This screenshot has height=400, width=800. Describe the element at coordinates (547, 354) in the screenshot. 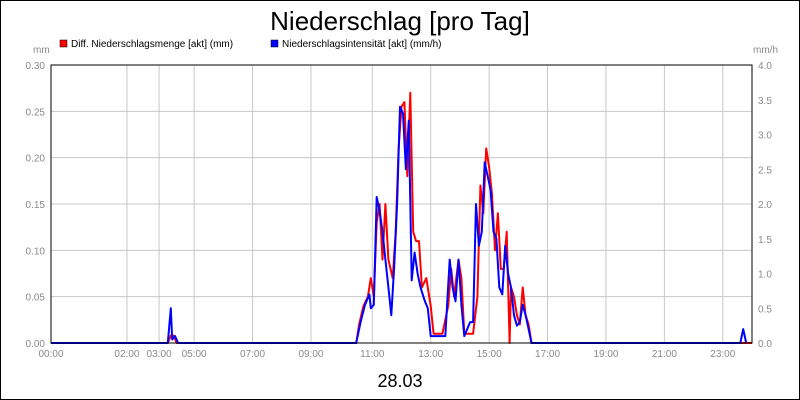

I see `x-tick-label: 17:00` at that location.